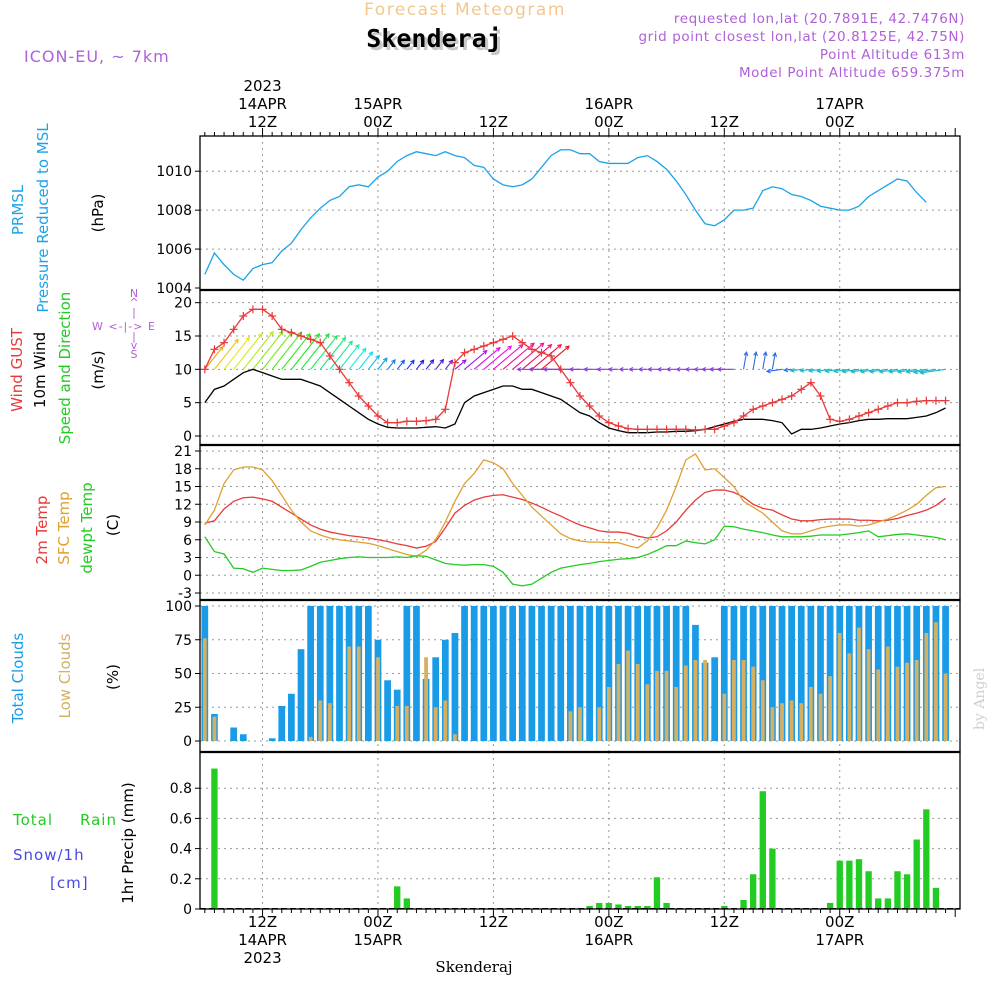 The height and width of the screenshot is (1004, 1000). I want to click on ytick-label-2-8: 21, so click(183, 452).